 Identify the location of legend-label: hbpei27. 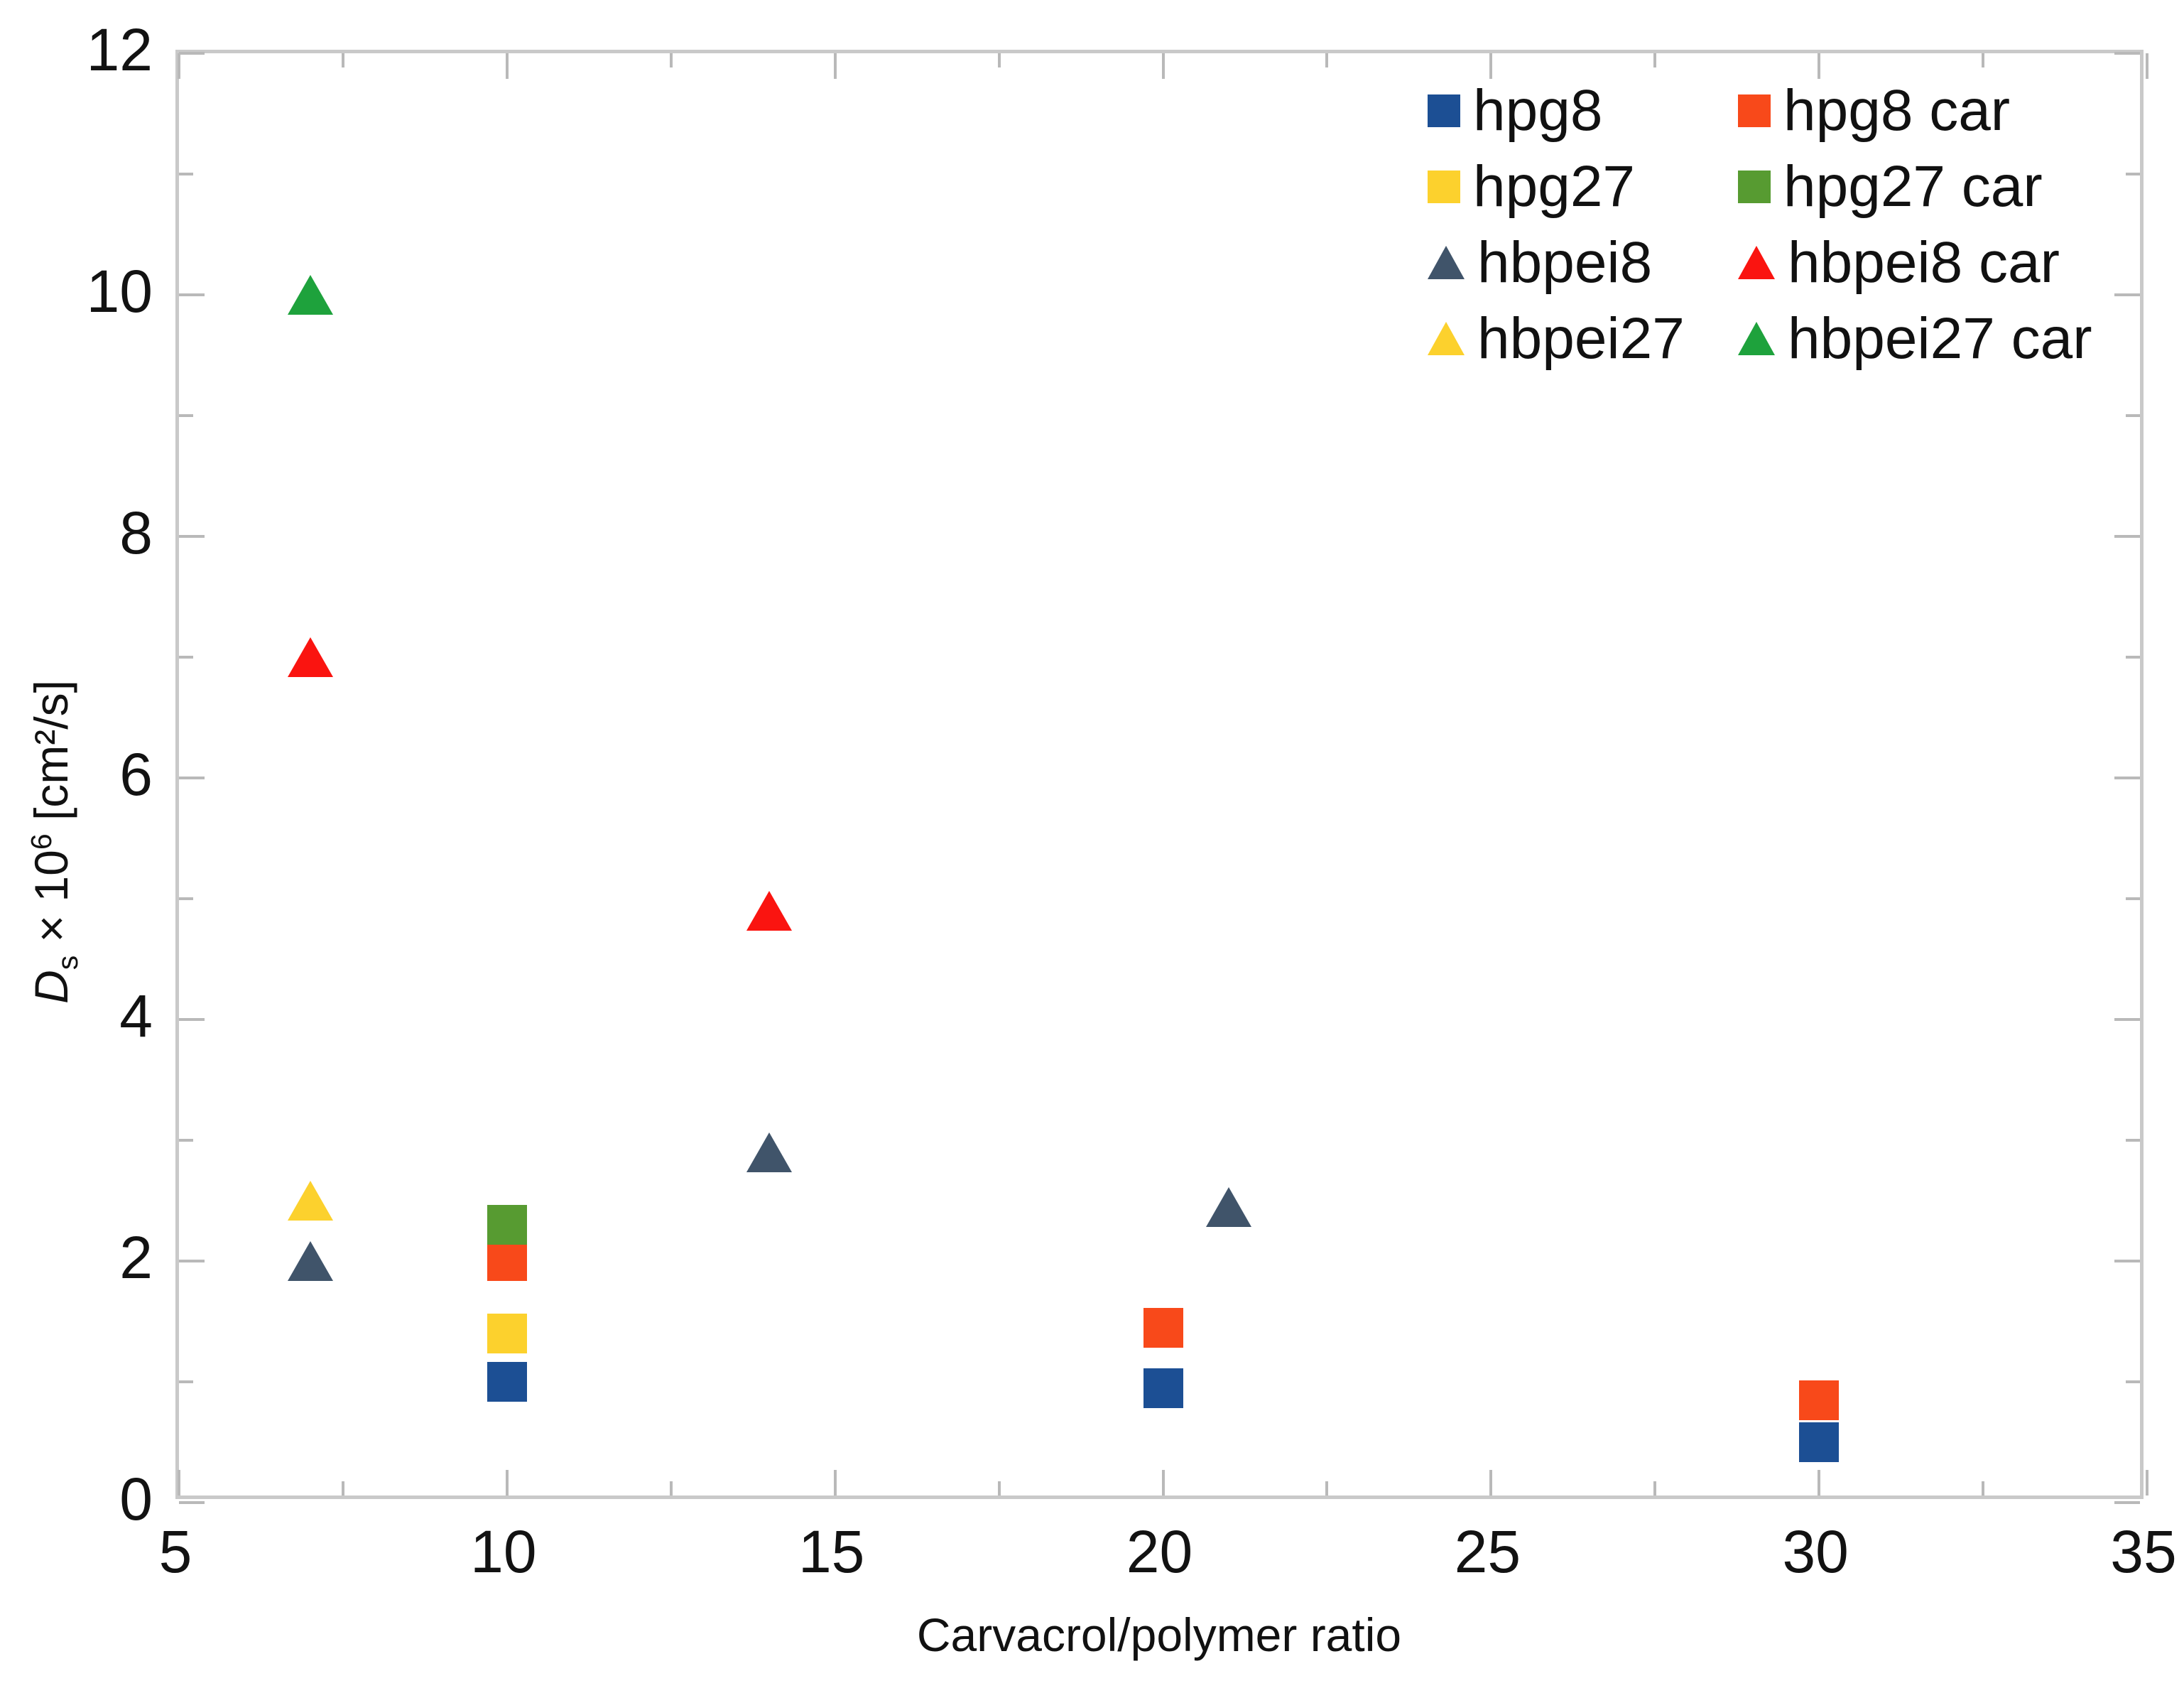
(1581, 338).